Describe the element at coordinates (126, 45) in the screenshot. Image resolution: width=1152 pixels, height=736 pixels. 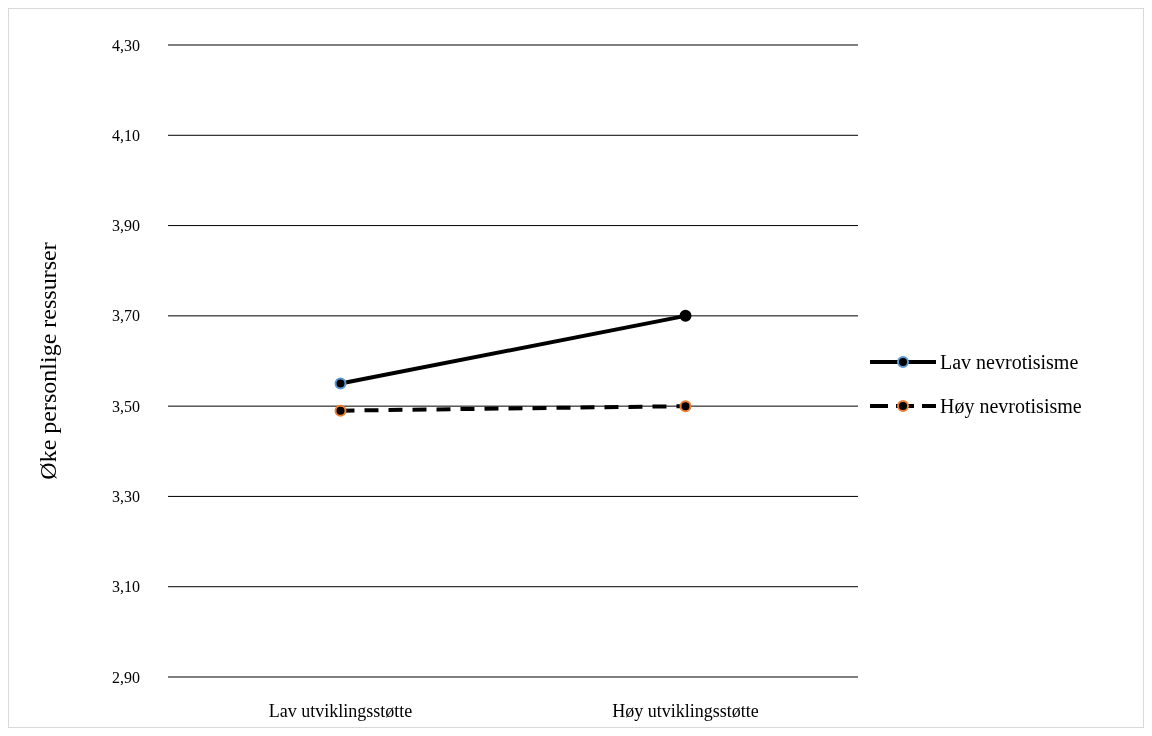
I see `y-tick-label: 4,30` at that location.